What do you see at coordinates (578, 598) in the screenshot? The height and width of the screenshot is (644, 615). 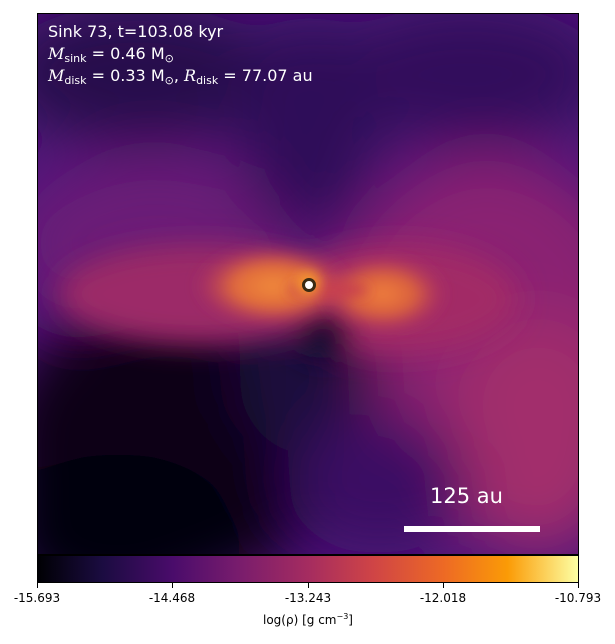 I see `colorbar-tick-label: -10.793` at bounding box center [578, 598].